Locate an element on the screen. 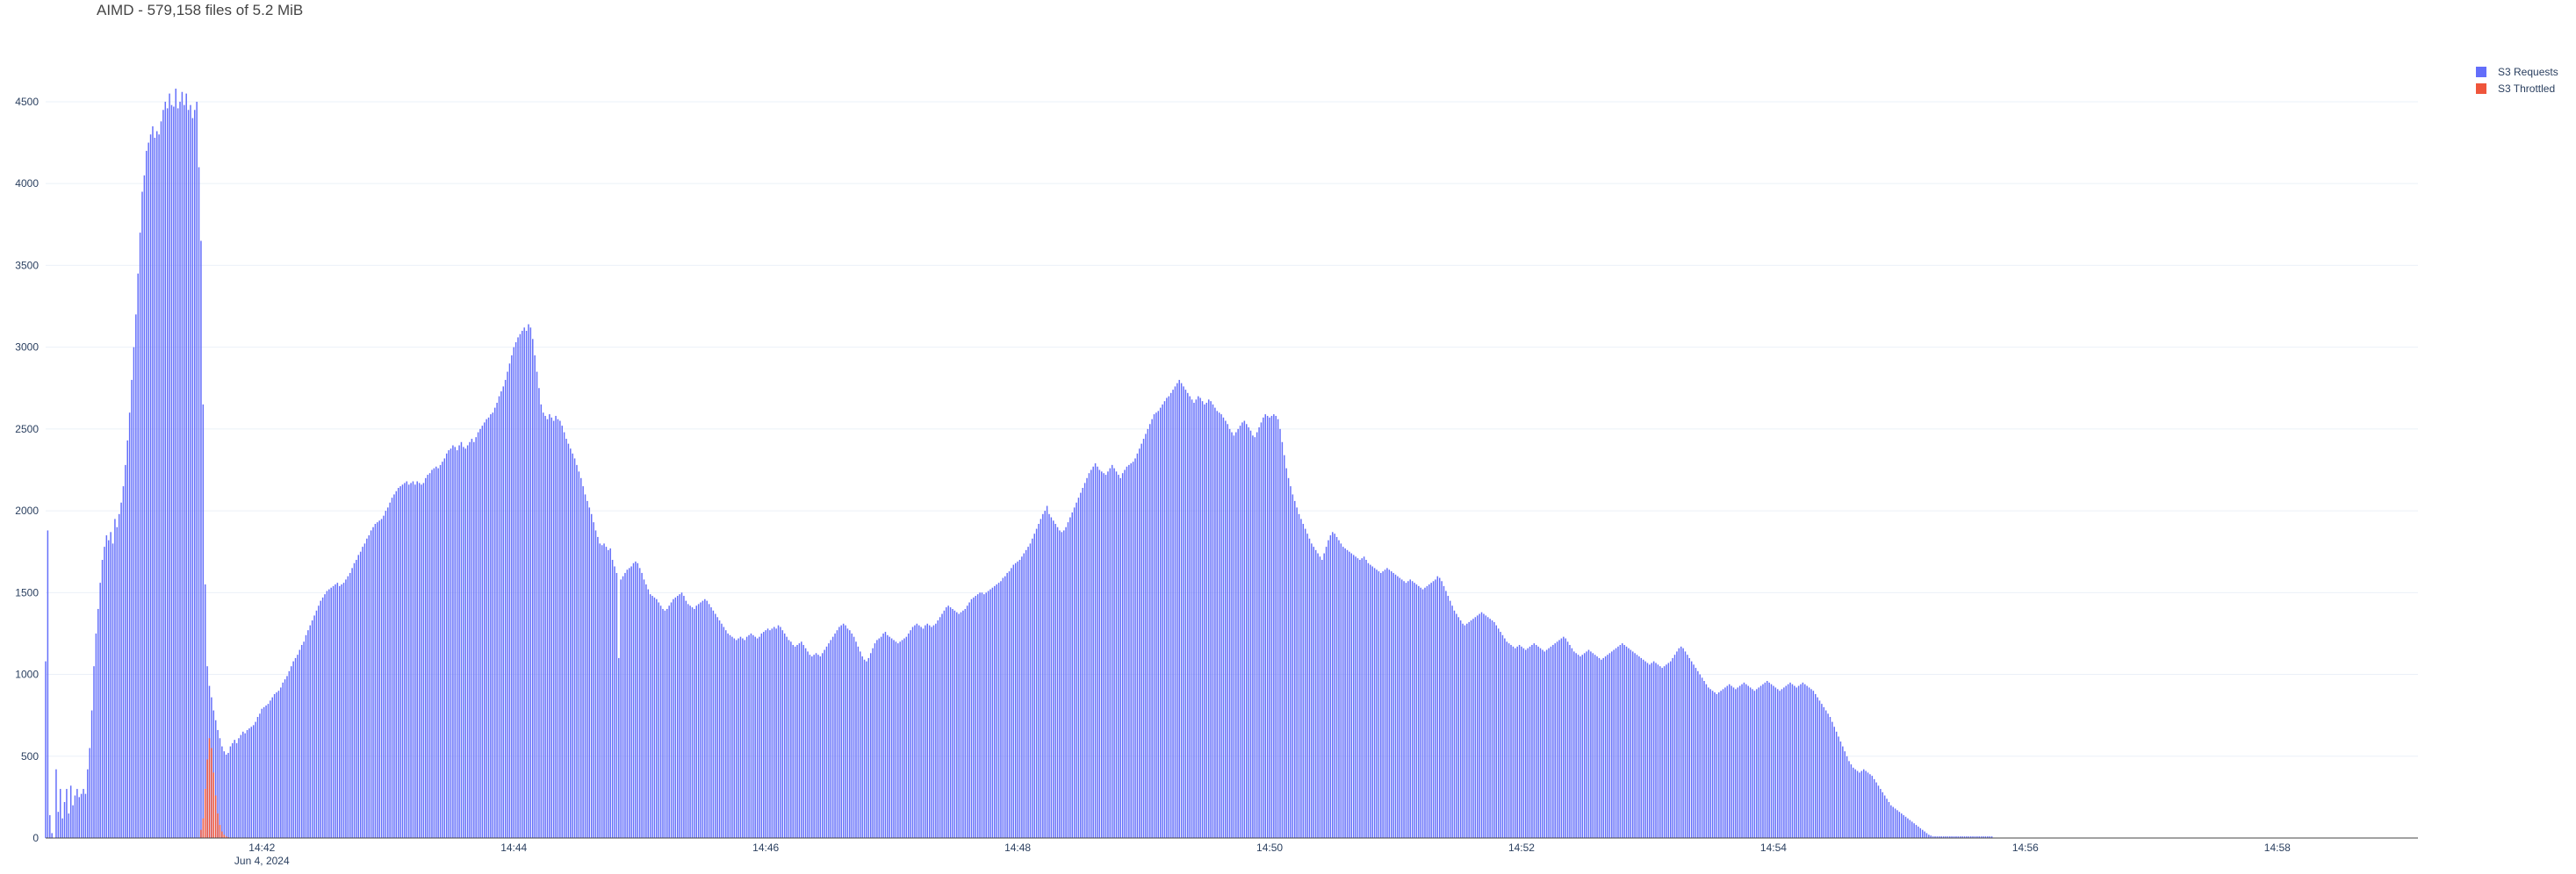 This screenshot has height=874, width=2576. x-tick-label: 14:50 is located at coordinates (1269, 848).